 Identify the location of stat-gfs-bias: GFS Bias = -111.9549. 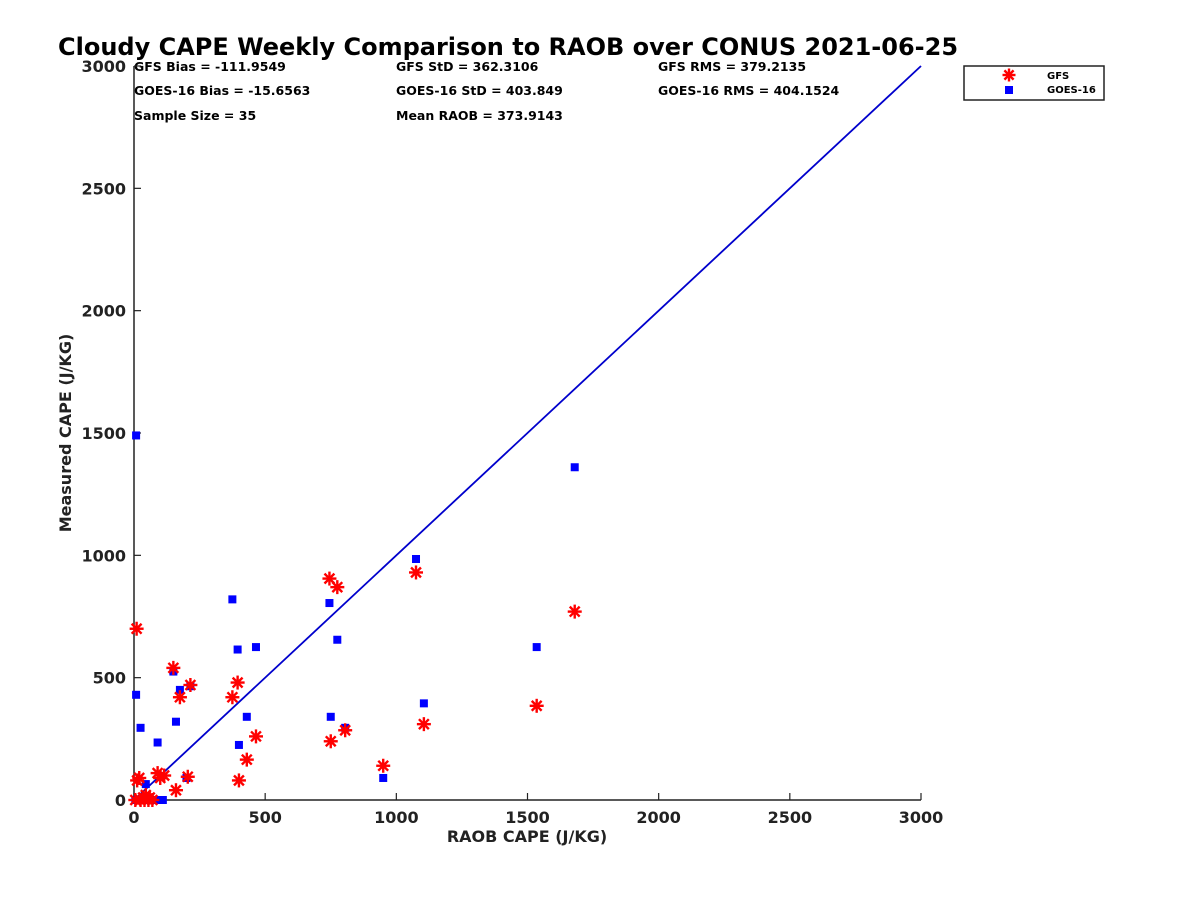
(210, 66).